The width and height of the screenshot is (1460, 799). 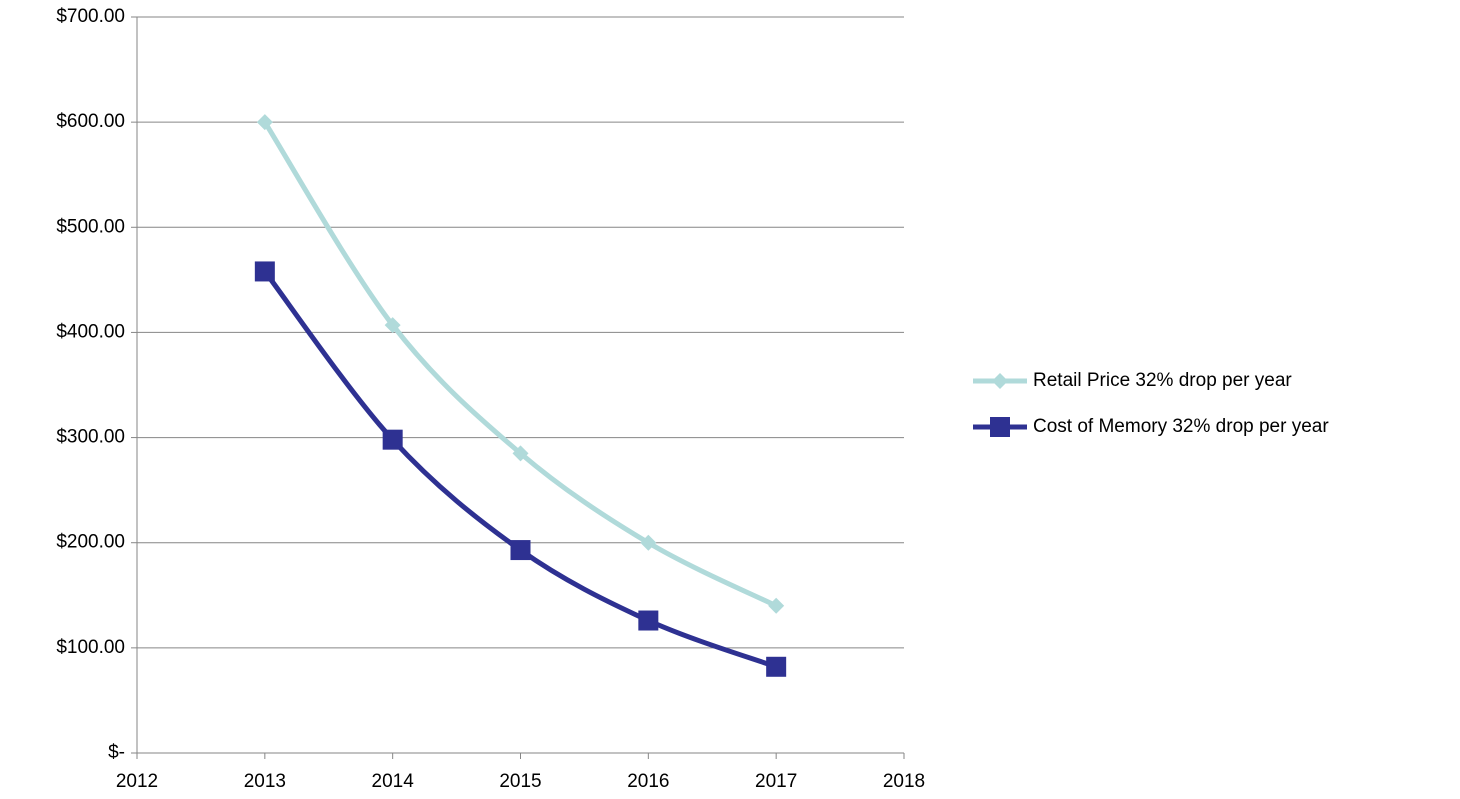 What do you see at coordinates (90, 437) in the screenshot?
I see `y-tick-label: $300.00` at bounding box center [90, 437].